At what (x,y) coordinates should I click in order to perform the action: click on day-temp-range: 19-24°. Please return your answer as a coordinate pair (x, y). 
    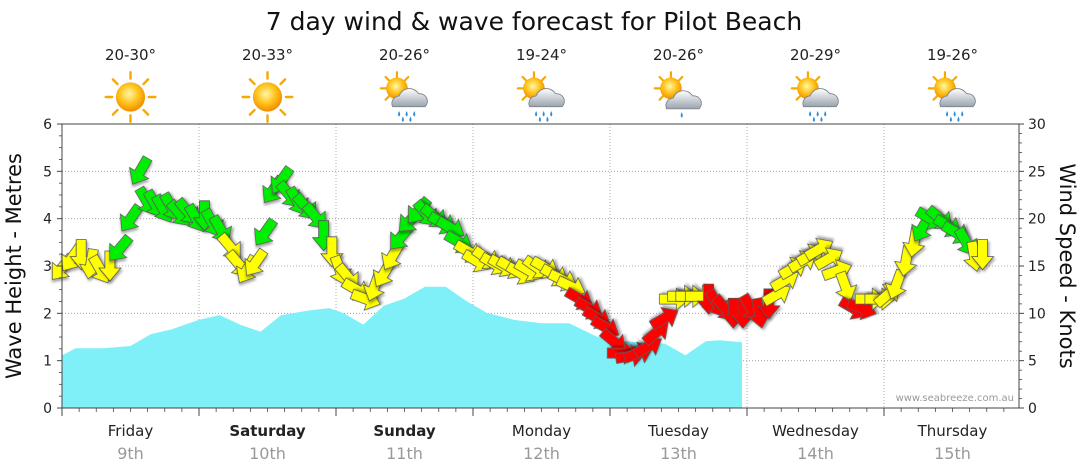
    Looking at the image, I should click on (541, 55).